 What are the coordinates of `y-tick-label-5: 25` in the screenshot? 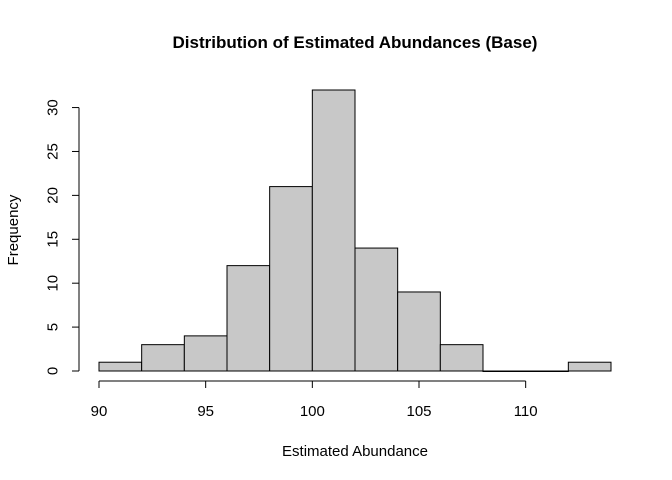 It's located at (53, 151).